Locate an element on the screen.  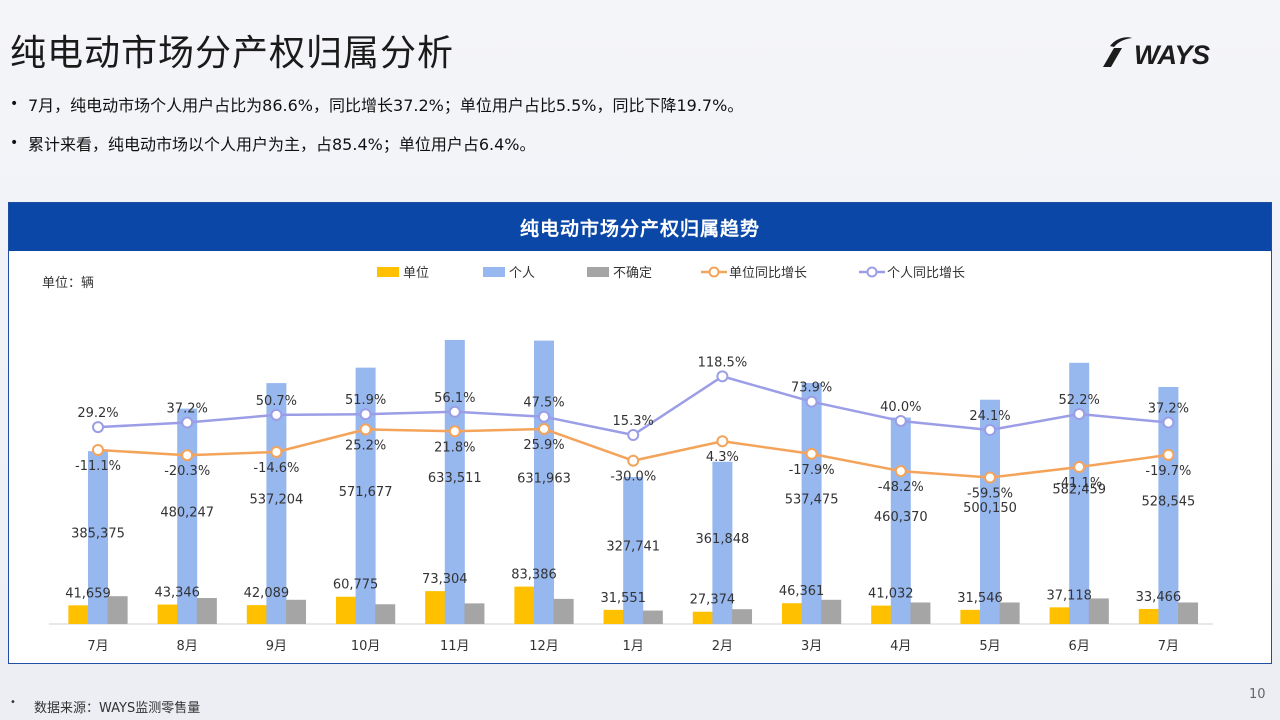
x-tick-label: 8月 is located at coordinates (187, 646).